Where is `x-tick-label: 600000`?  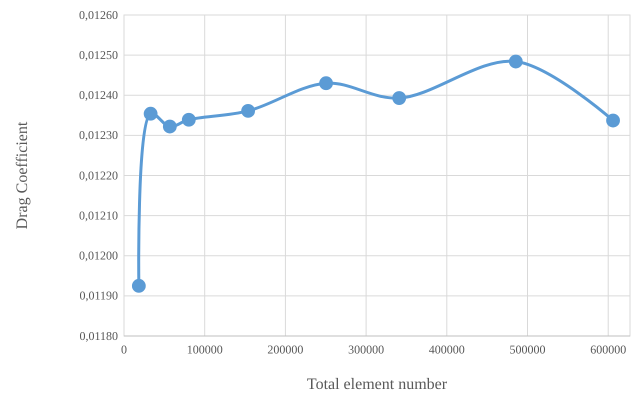
x-tick-label: 600000 is located at coordinates (608, 349).